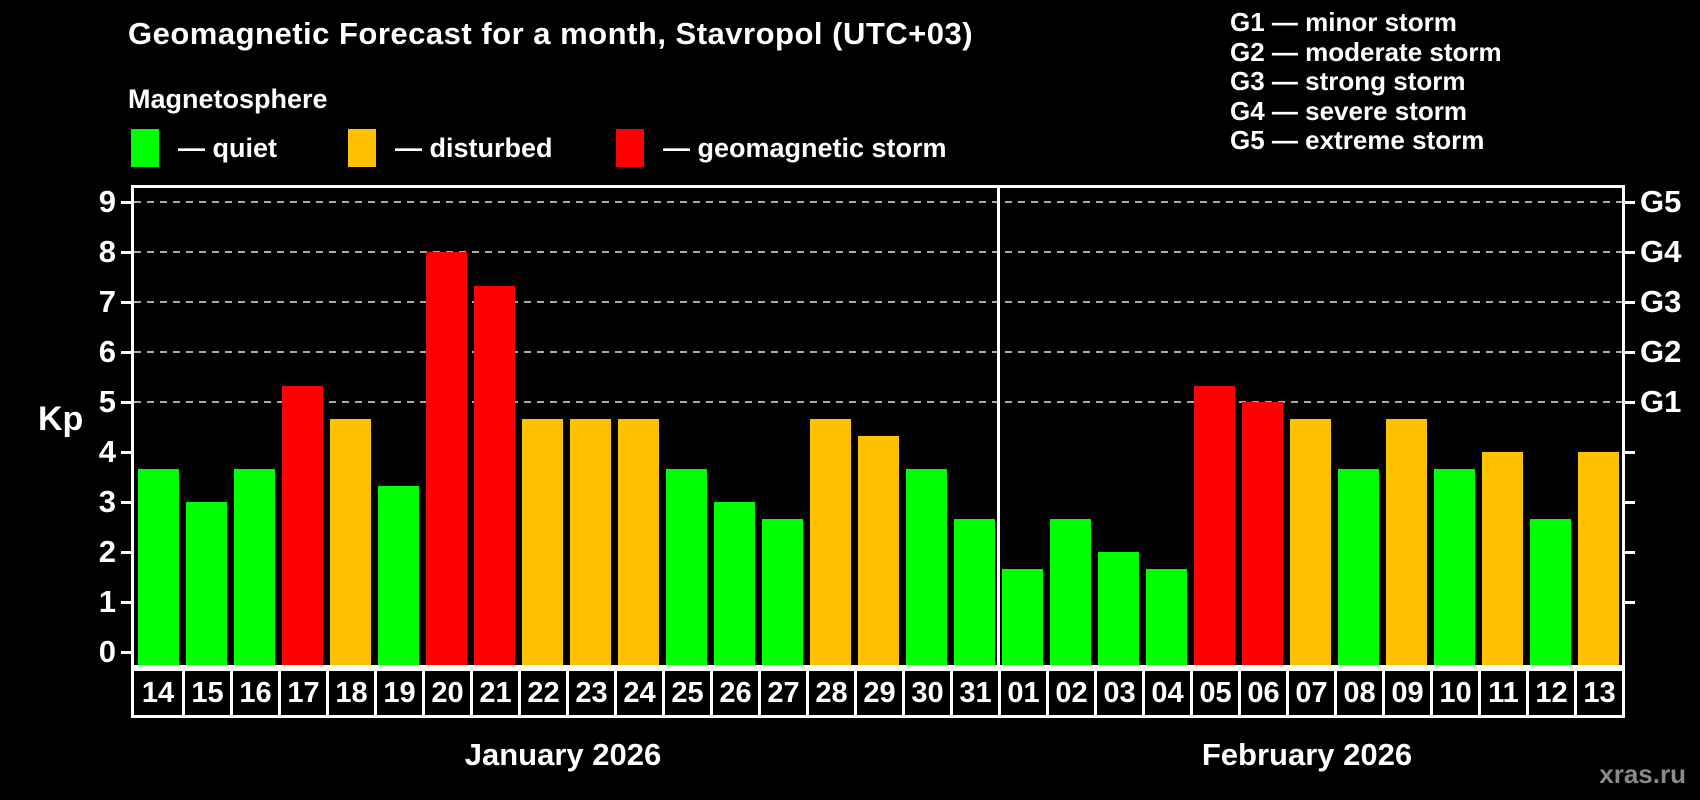 The height and width of the screenshot is (800, 1700). What do you see at coordinates (227, 147) in the screenshot?
I see `legend-label-quiet: — quiet` at bounding box center [227, 147].